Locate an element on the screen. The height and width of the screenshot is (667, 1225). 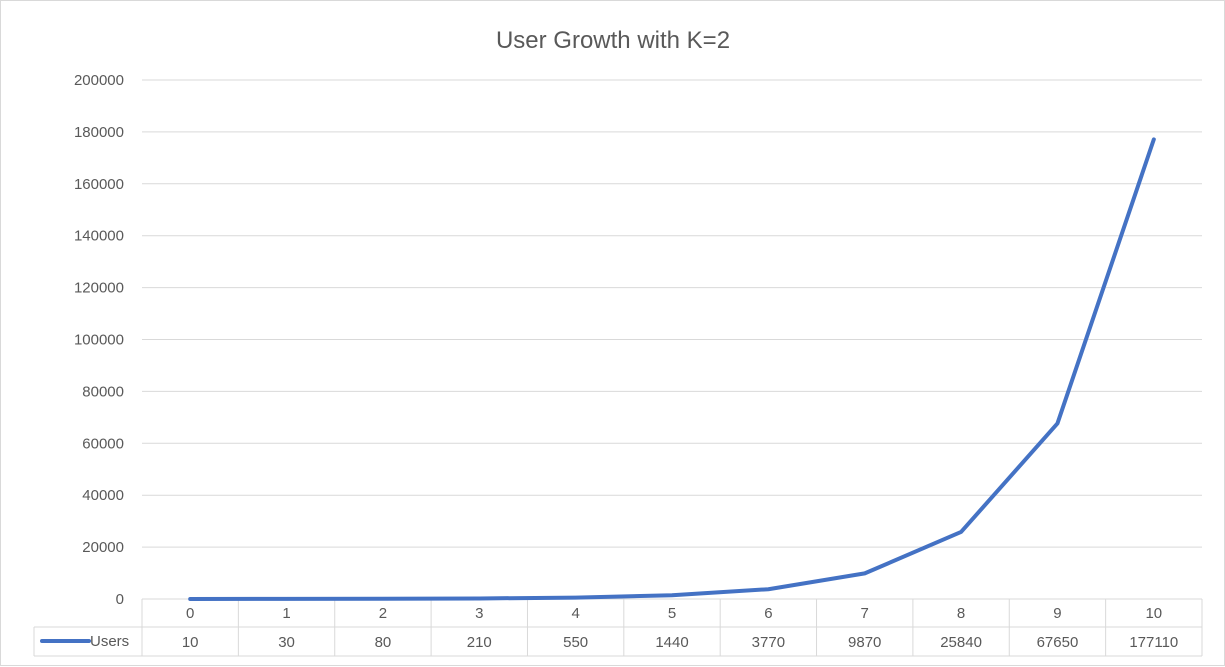
y-tick-label: 0 is located at coordinates (120, 599).